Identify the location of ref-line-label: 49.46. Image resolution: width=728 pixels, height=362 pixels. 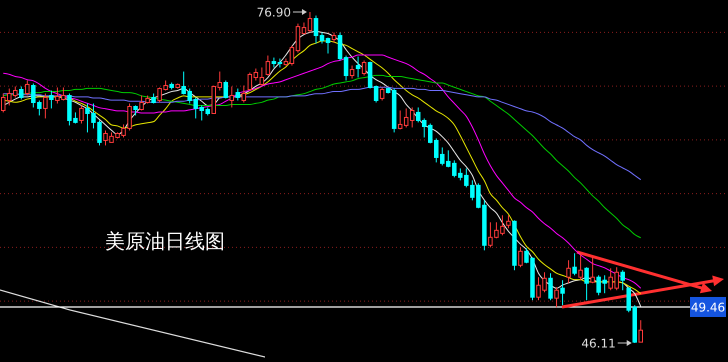
(708, 307).